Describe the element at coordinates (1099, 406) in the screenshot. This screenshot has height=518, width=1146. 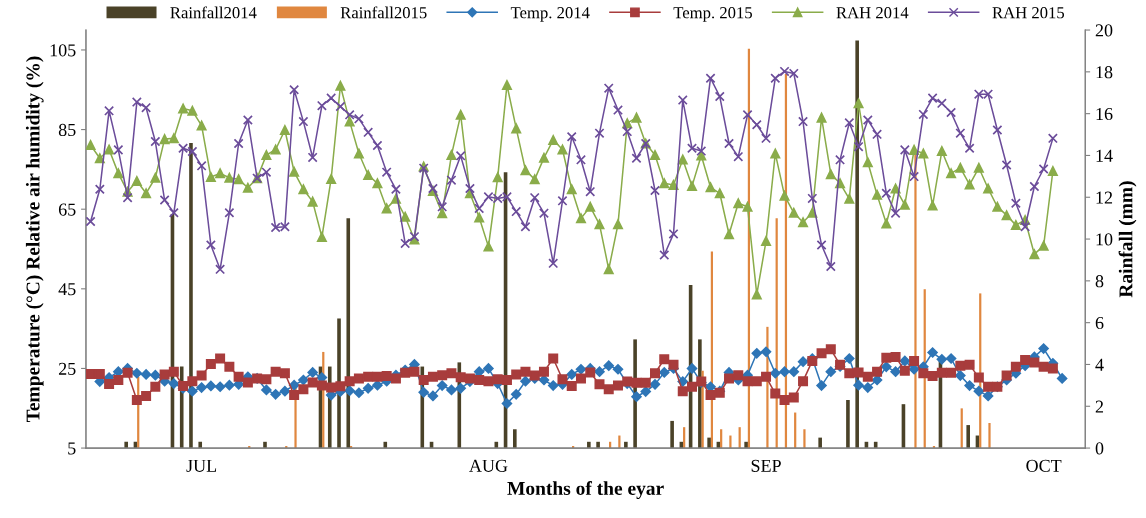
I see `y2-tick-label: 2` at that location.